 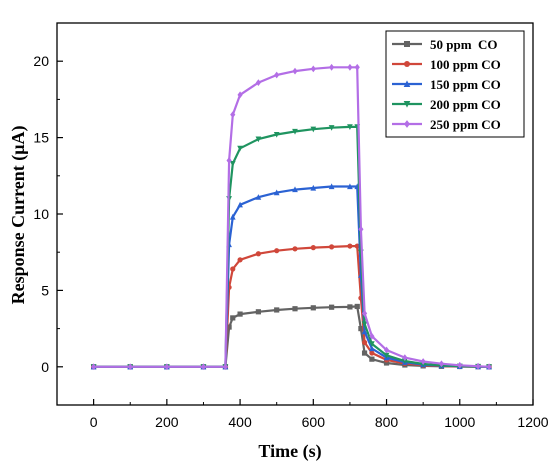 I want to click on legend-label: 200 ppm CO, so click(x=465, y=104).